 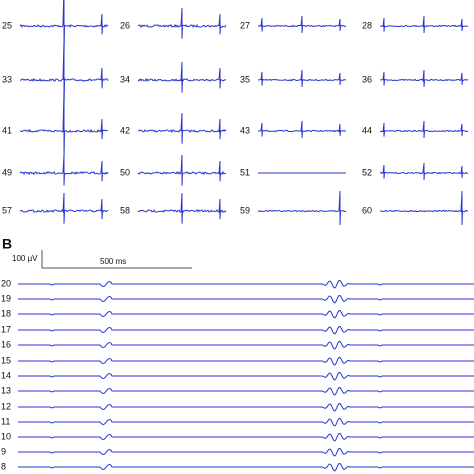 What do you see at coordinates (113, 261) in the screenshot?
I see `scale-time: 500 ms` at bounding box center [113, 261].